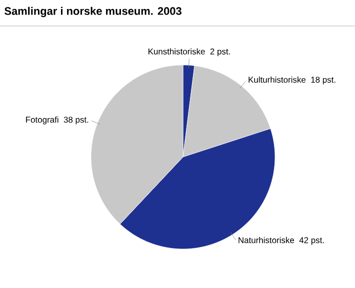 Image resolution: width=355 pixels, height=288 pixels. Describe the element at coordinates (220, 52) in the screenshot. I see `data-label: 2 pst.` at that location.